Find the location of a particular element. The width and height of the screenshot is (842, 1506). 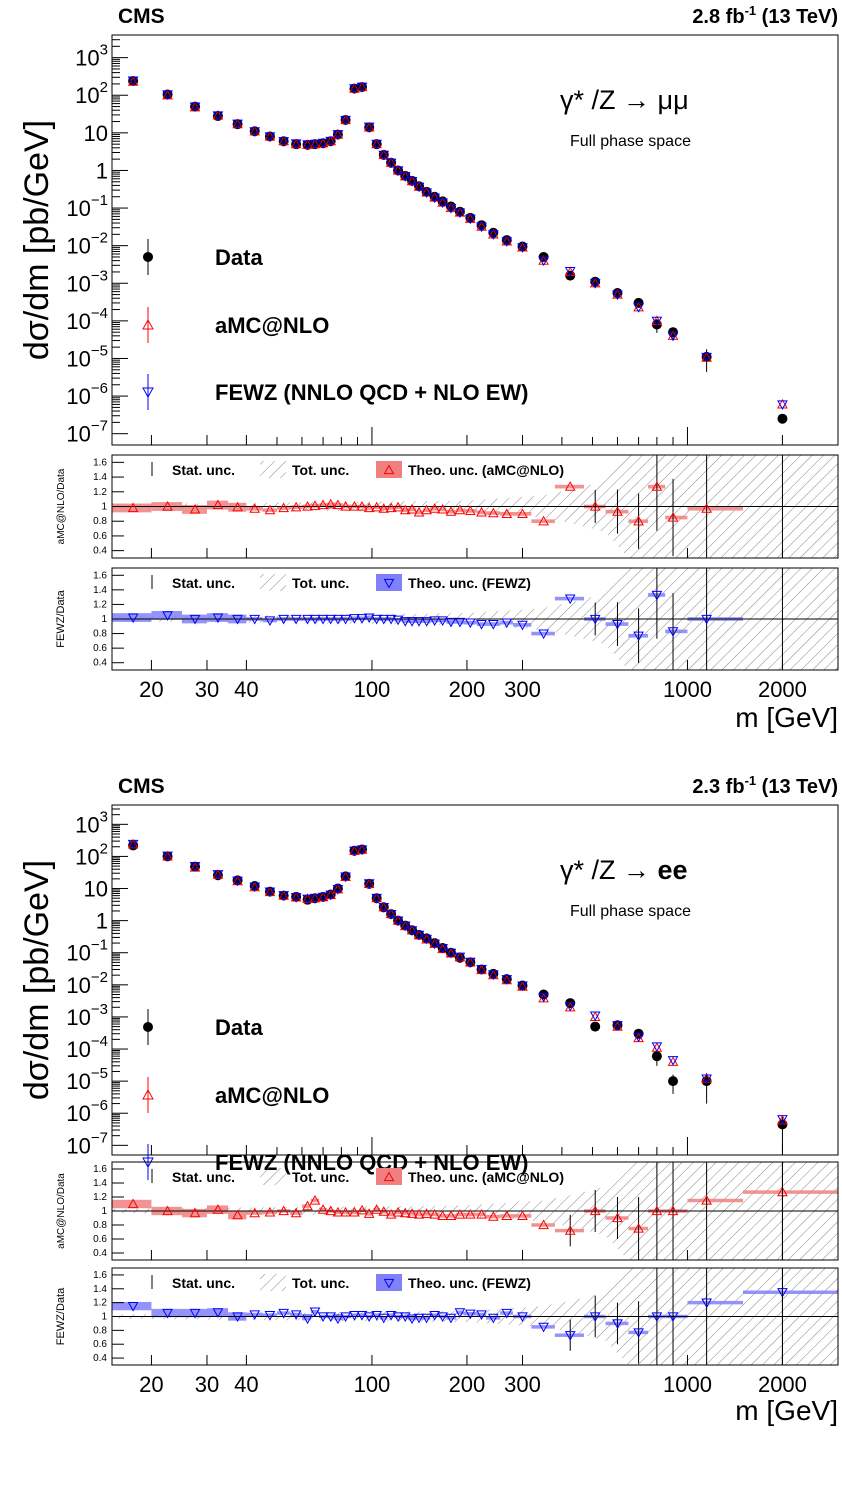

x-tick-label: 2000 is located at coordinates (782, 1384).